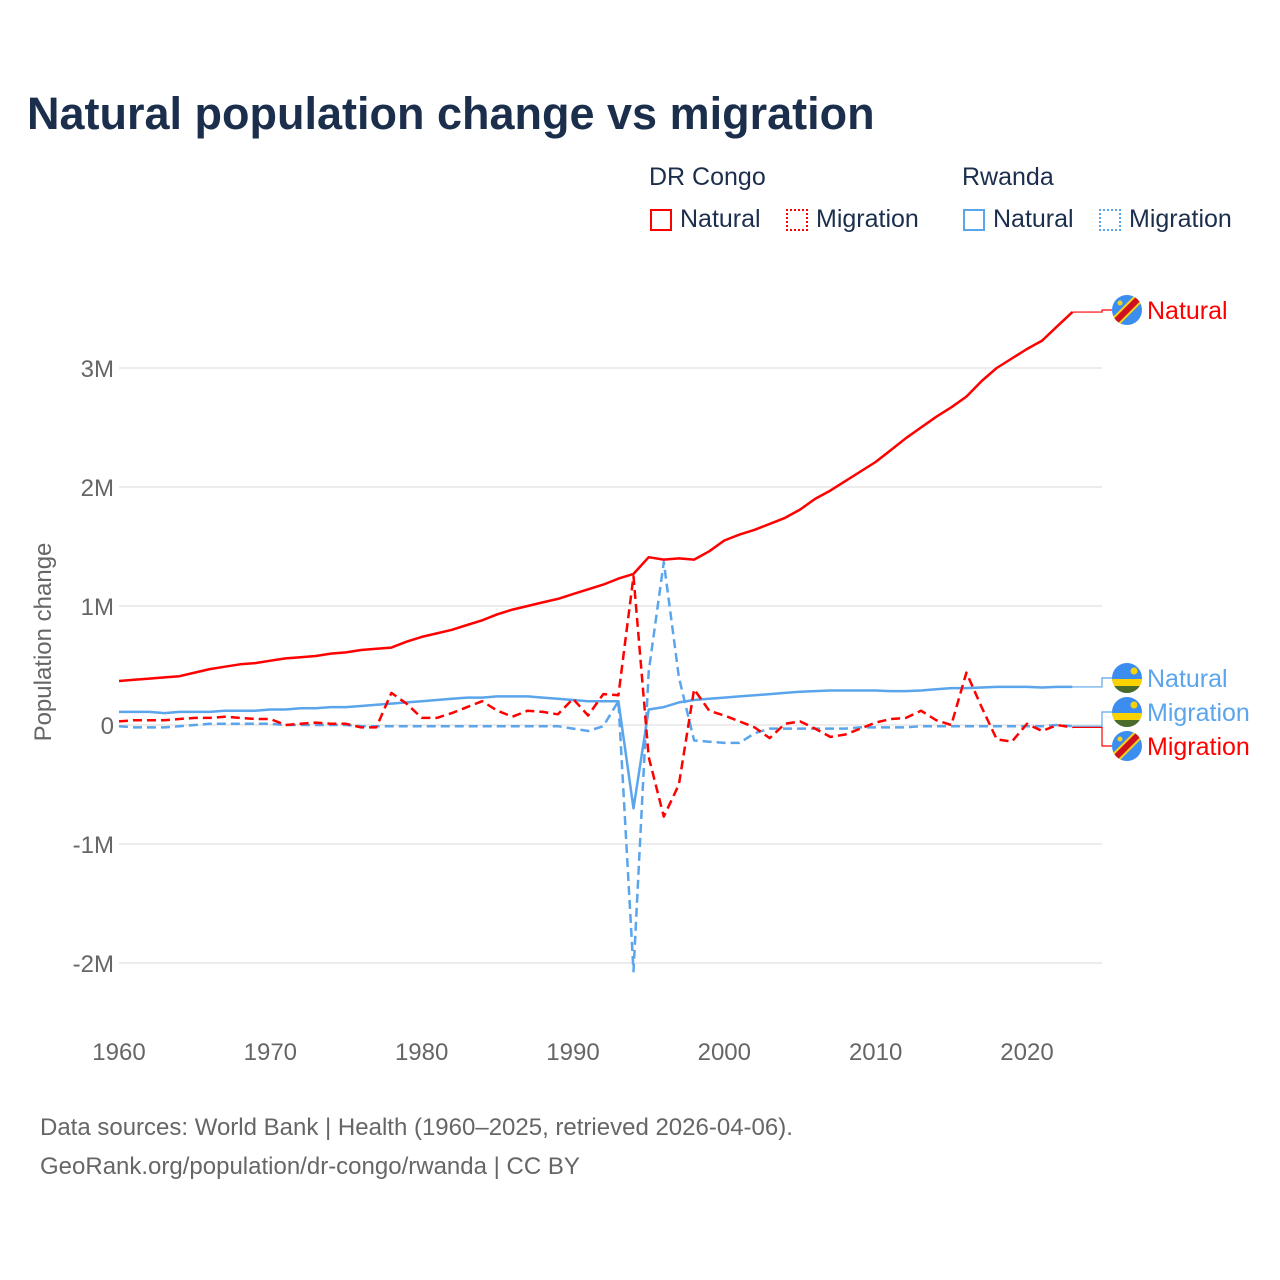 The width and height of the screenshot is (1280, 1280). Describe the element at coordinates (43, 642) in the screenshot. I see `y-axis-label: Population change` at that location.